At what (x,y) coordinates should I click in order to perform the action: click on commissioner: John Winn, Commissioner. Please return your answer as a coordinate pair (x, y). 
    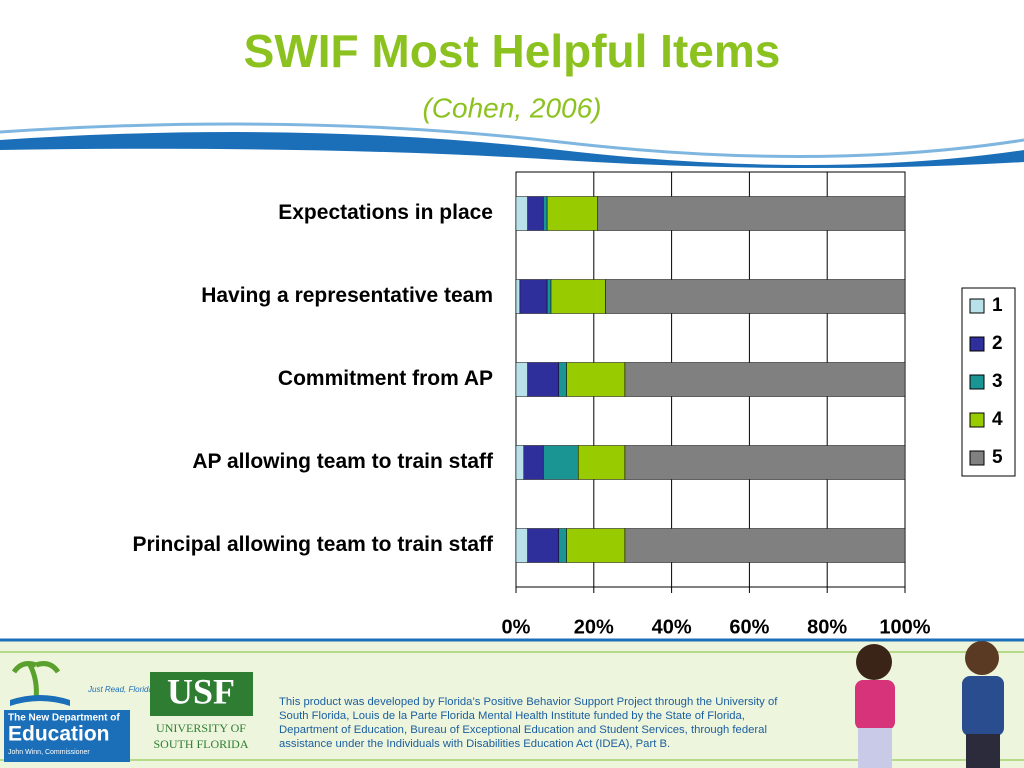
    Looking at the image, I should click on (49, 752).